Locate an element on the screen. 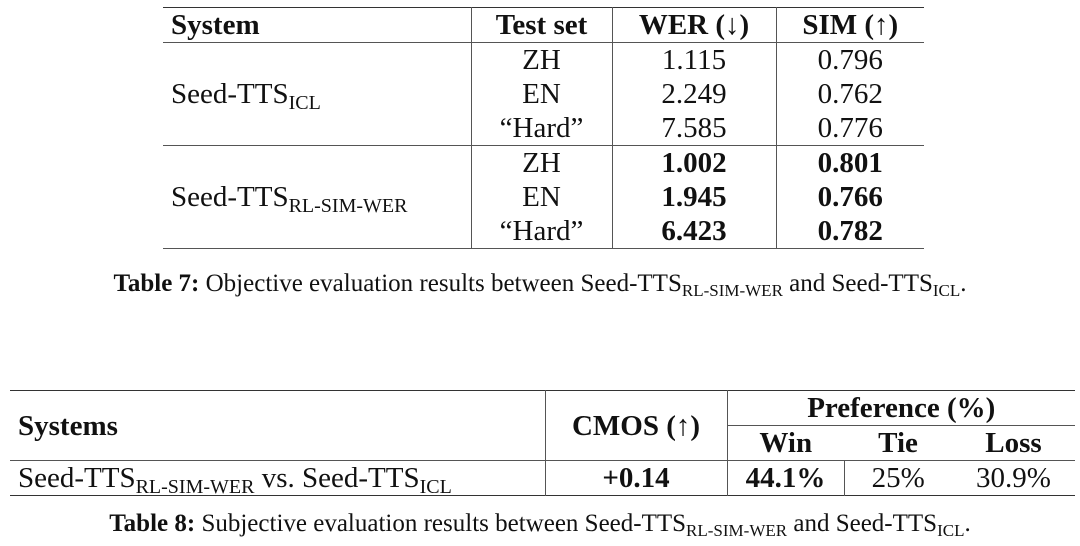  header-cell: Test set is located at coordinates (542, 25).